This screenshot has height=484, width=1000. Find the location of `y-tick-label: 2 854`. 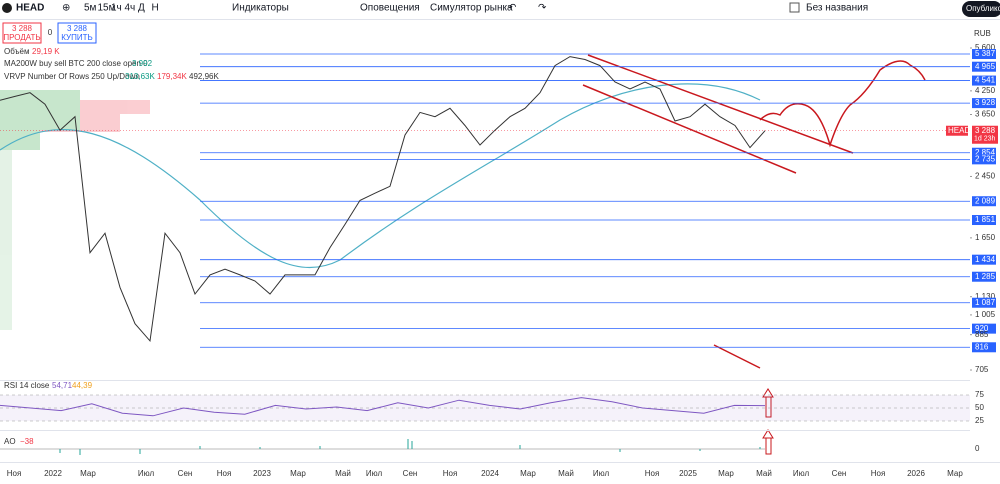

y-tick-label: 2 854 is located at coordinates (985, 152).